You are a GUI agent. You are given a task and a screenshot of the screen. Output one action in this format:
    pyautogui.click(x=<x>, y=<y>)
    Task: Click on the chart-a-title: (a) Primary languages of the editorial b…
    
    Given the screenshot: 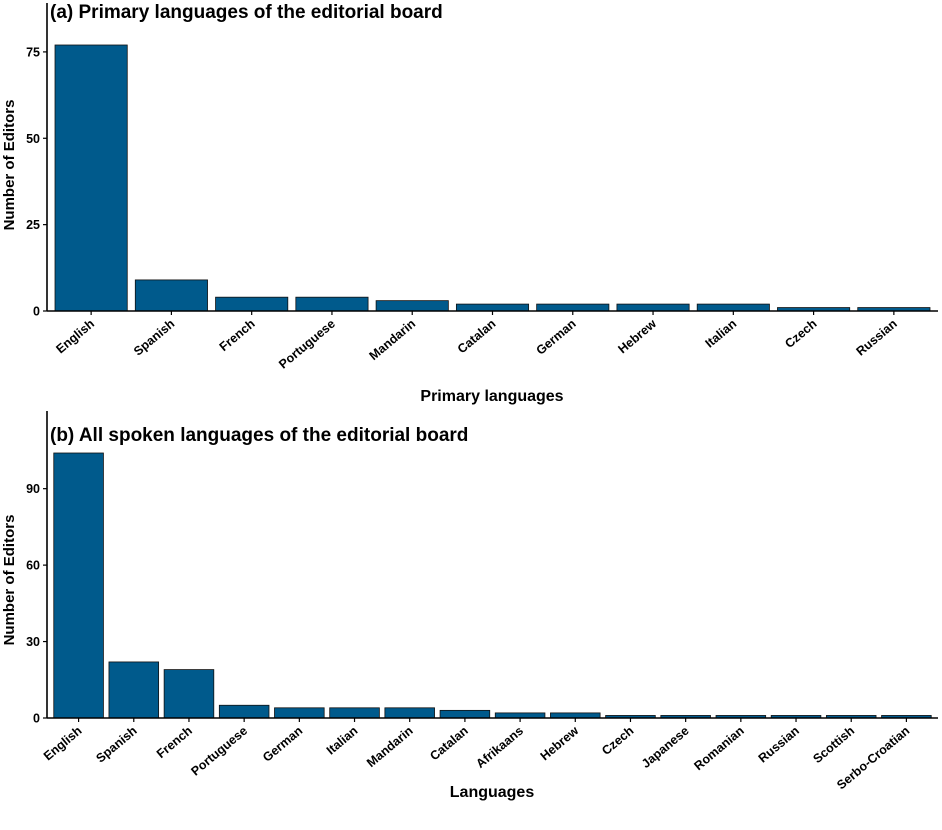 What is the action you would take?
    pyautogui.click(x=246, y=12)
    